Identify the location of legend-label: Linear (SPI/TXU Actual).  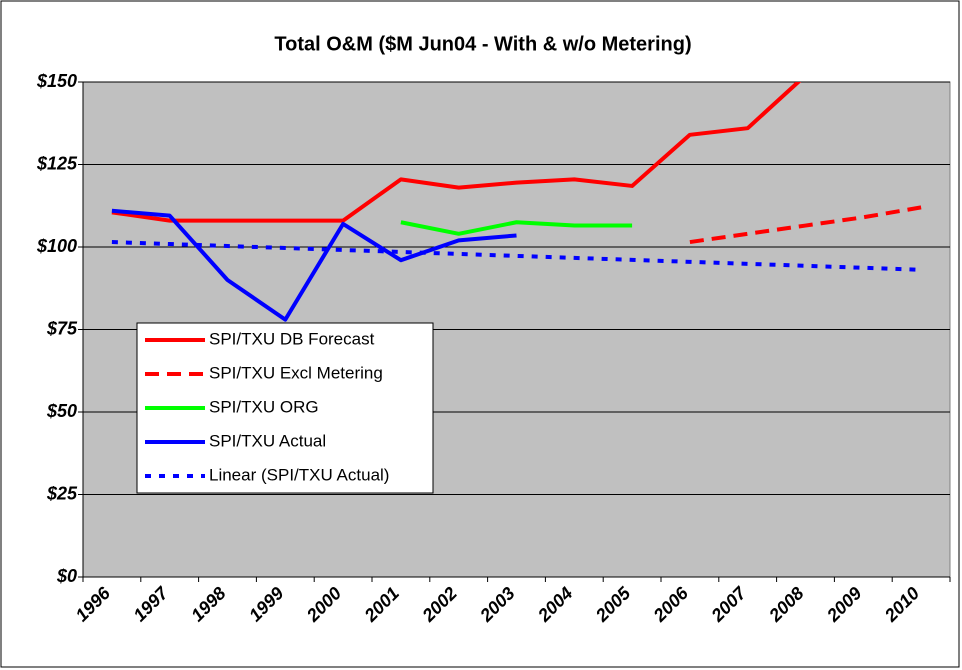
(299, 474).